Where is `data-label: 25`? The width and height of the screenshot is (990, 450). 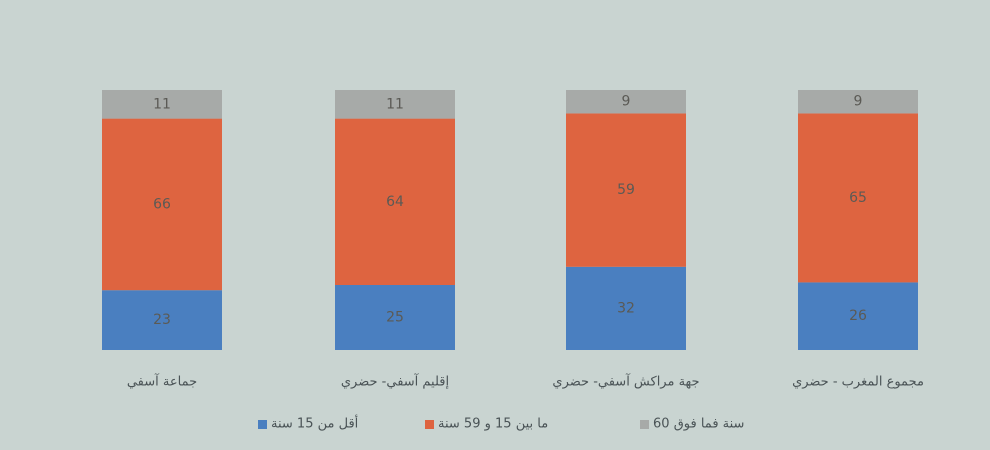 data-label: 25 is located at coordinates (395, 318).